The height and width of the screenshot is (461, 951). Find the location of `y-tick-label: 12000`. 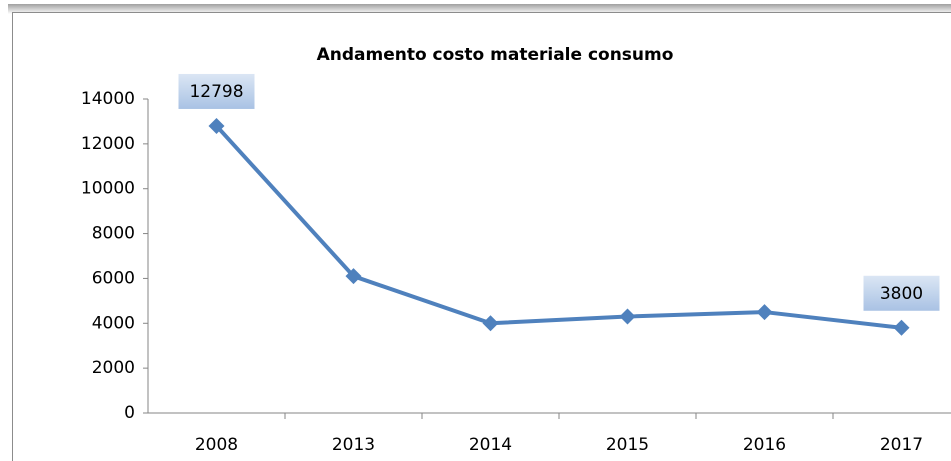

y-tick-label: 12000 is located at coordinates (108, 144).